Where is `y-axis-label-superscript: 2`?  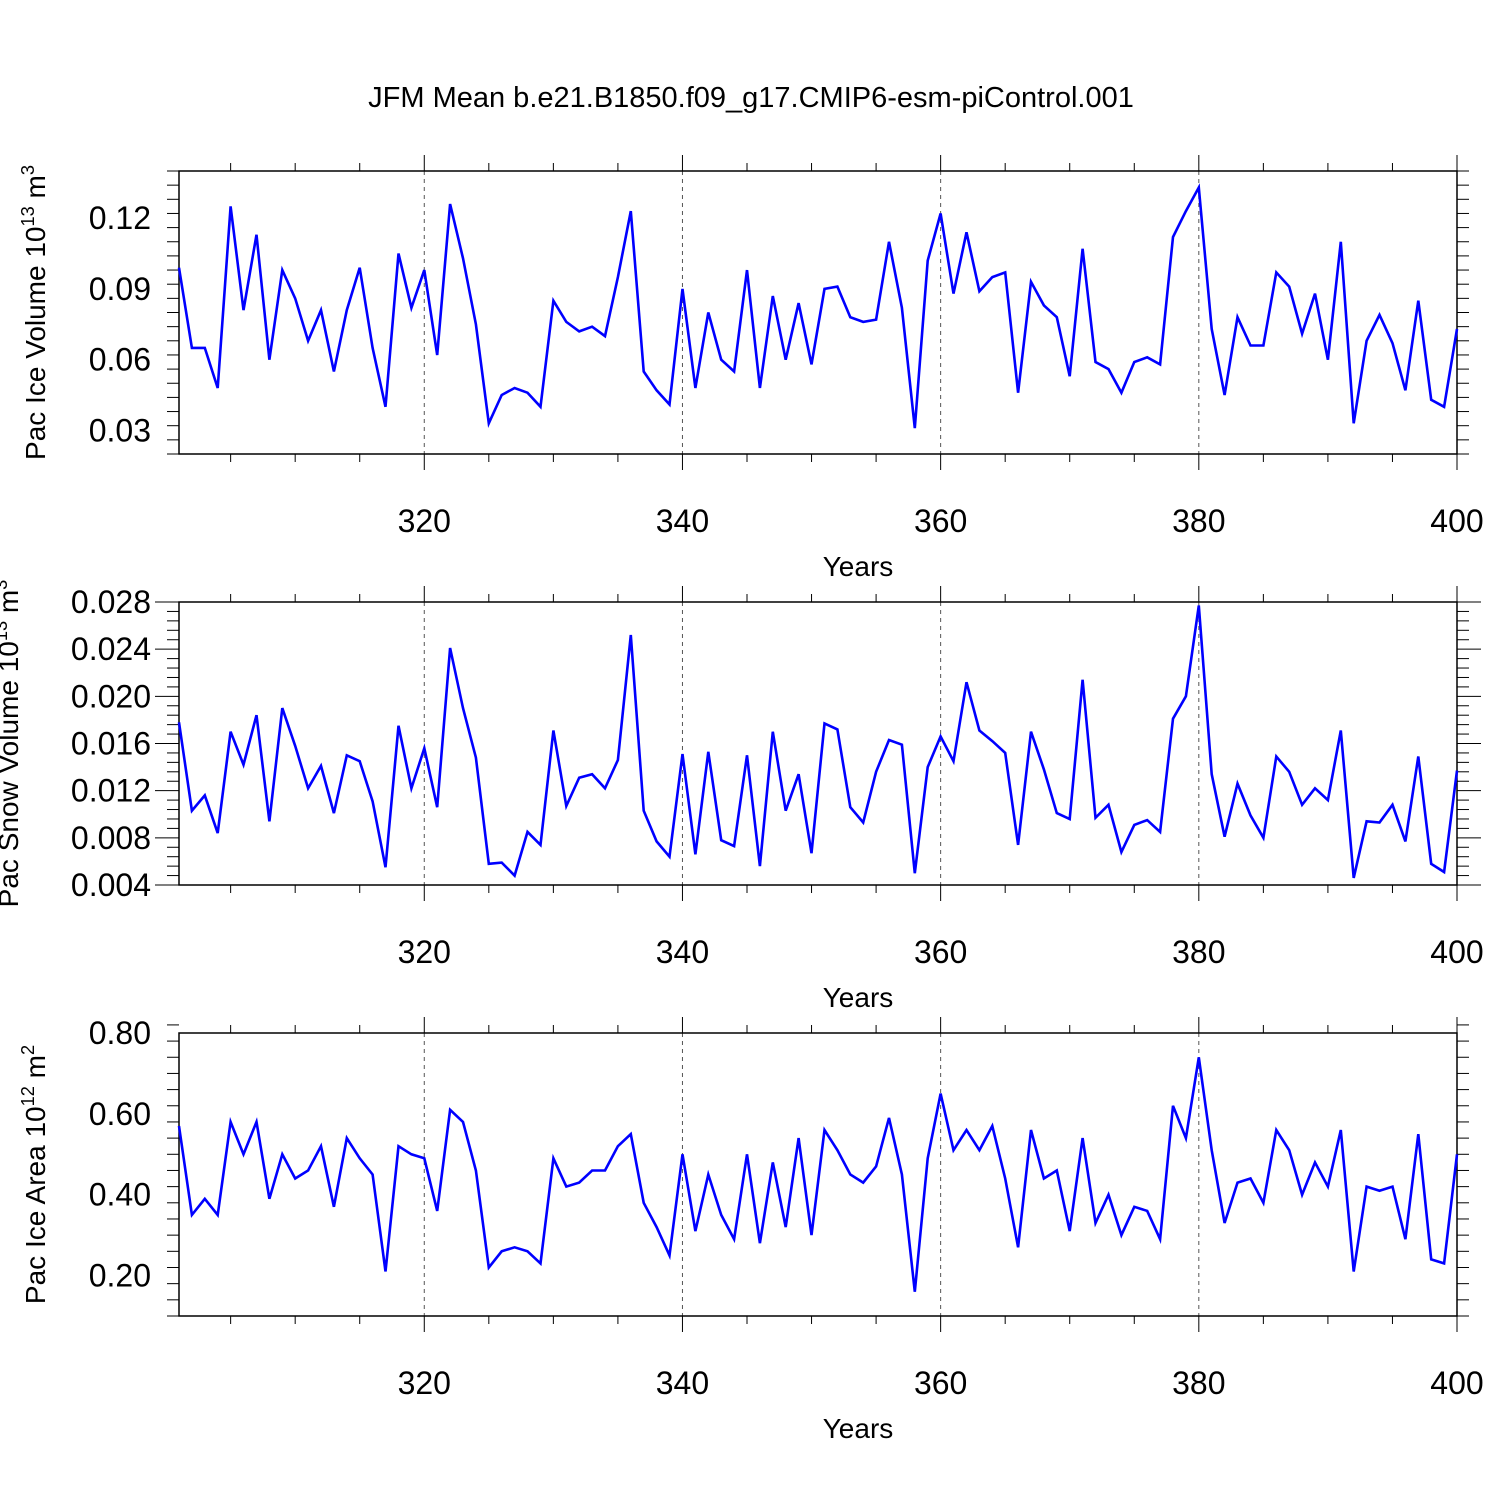 y-axis-label-superscript: 2 is located at coordinates (28, 1050).